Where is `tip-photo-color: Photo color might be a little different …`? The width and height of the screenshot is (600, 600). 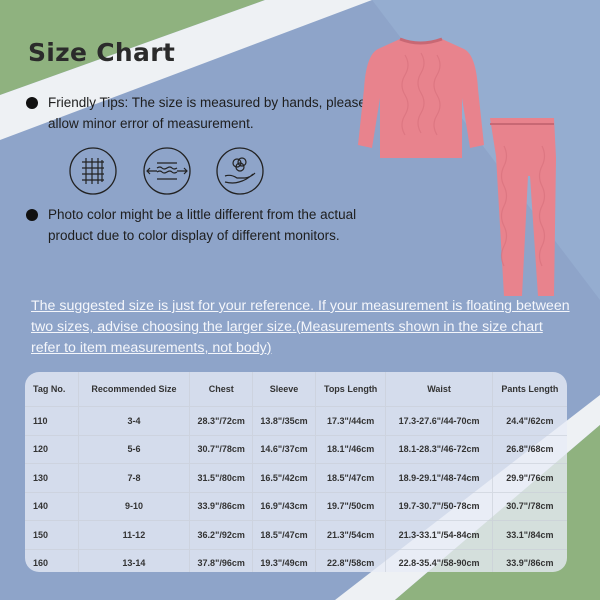 tip-photo-color: Photo color might be a little different … is located at coordinates (196, 225).